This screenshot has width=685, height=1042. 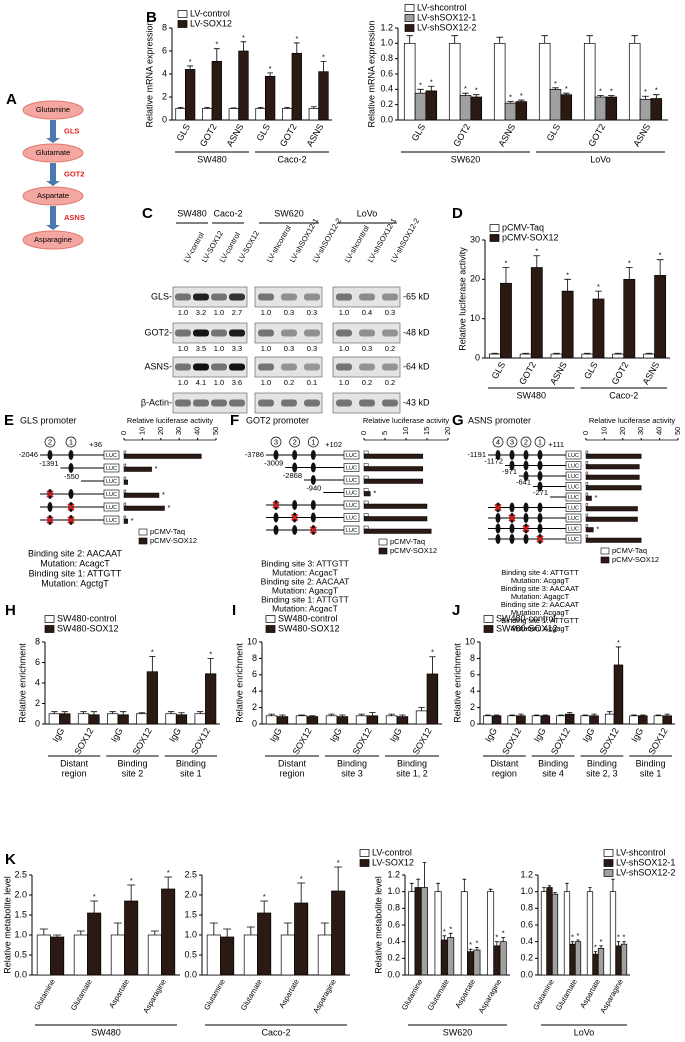 What do you see at coordinates (158, 366) in the screenshot?
I see `blot-name: ASNS-` at bounding box center [158, 366].